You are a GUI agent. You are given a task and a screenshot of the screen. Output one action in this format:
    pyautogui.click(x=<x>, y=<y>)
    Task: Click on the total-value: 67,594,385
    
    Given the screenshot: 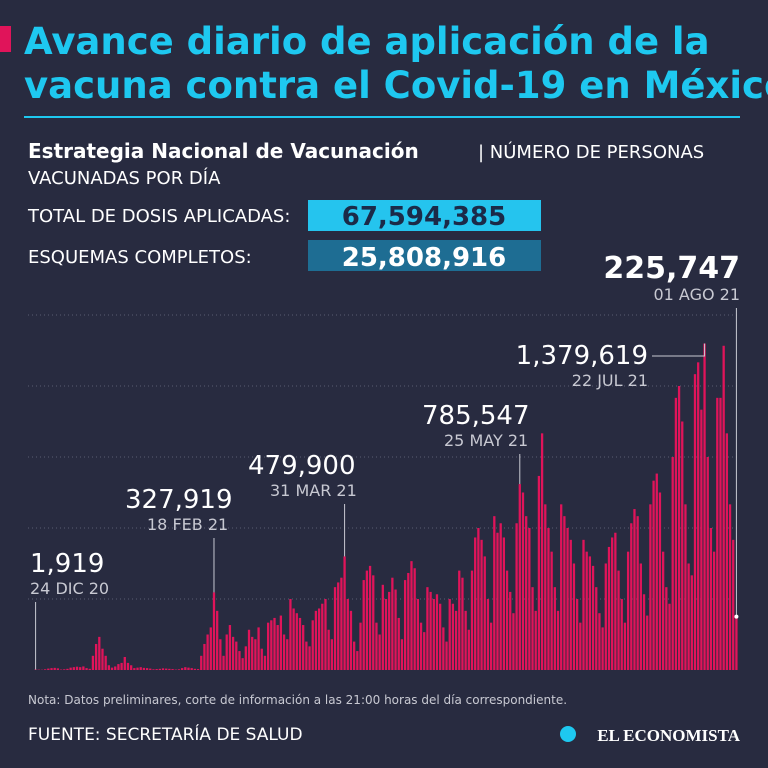 What is the action you would take?
    pyautogui.click(x=424, y=217)
    